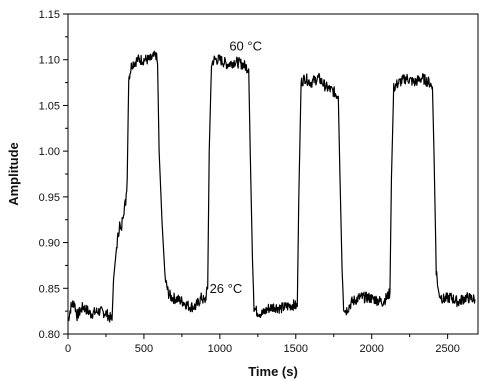 This screenshot has width=480, height=381. Describe the element at coordinates (49, 335) in the screenshot. I see `y-tick-label: 0.80` at that location.